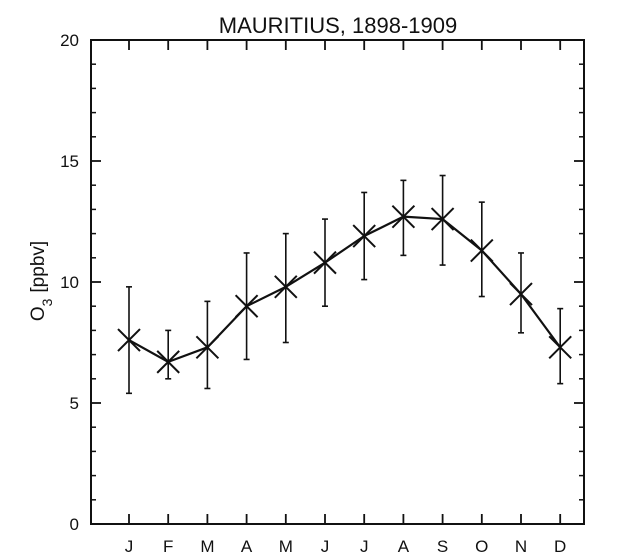 This screenshot has width=617, height=557. I want to click on x-tick-label: S, so click(442, 546).